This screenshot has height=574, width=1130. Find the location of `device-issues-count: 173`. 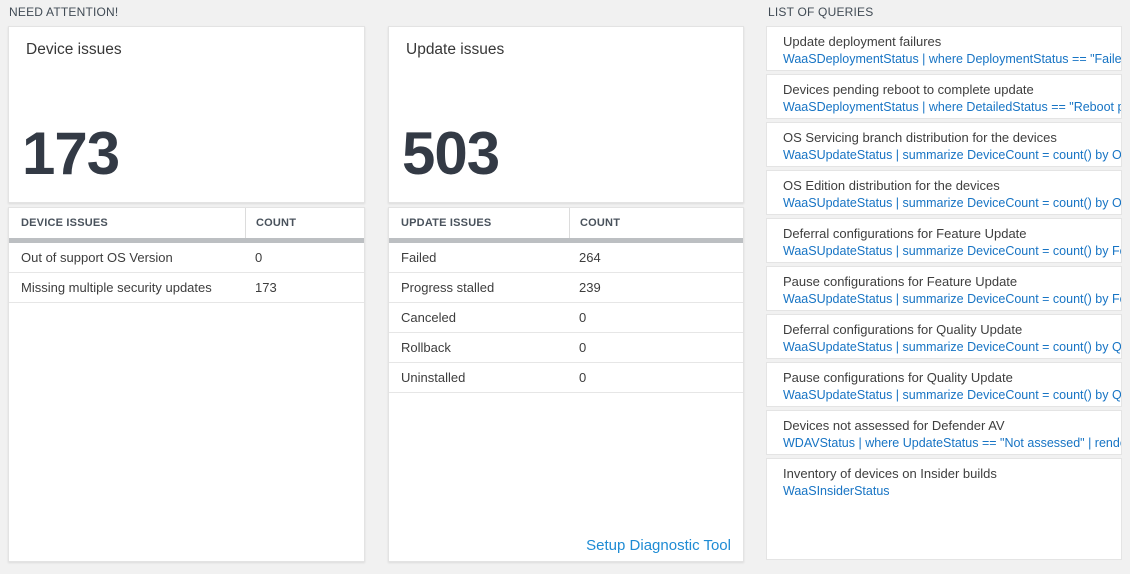

device-issues-count: 173 is located at coordinates (71, 153).